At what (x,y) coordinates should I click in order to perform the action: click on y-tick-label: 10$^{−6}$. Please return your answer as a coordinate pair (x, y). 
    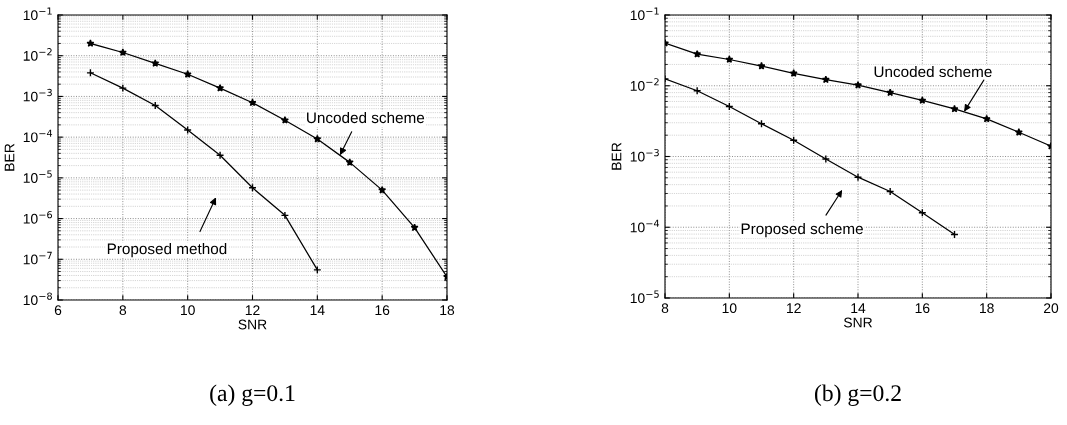
    Looking at the image, I should click on (38, 217).